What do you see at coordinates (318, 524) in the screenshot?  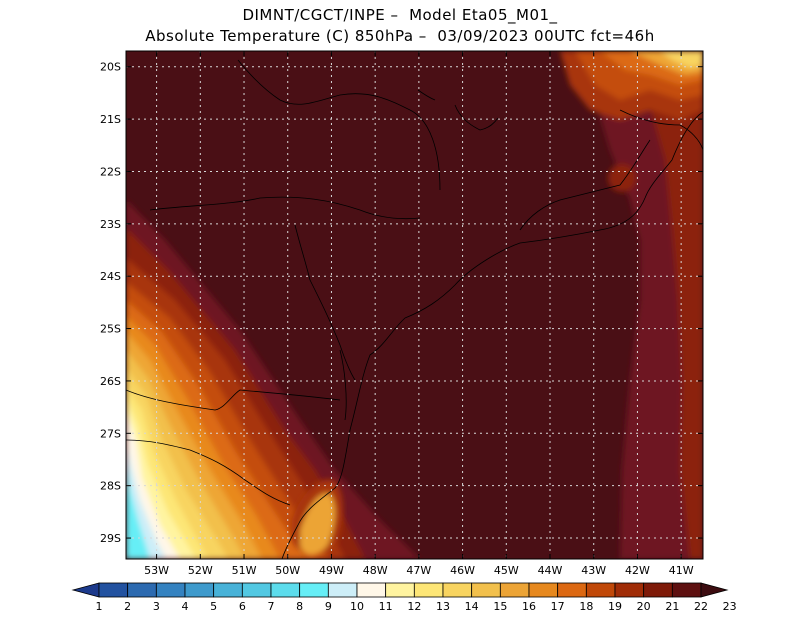 I see `coastal-tongue-inner` at bounding box center [318, 524].